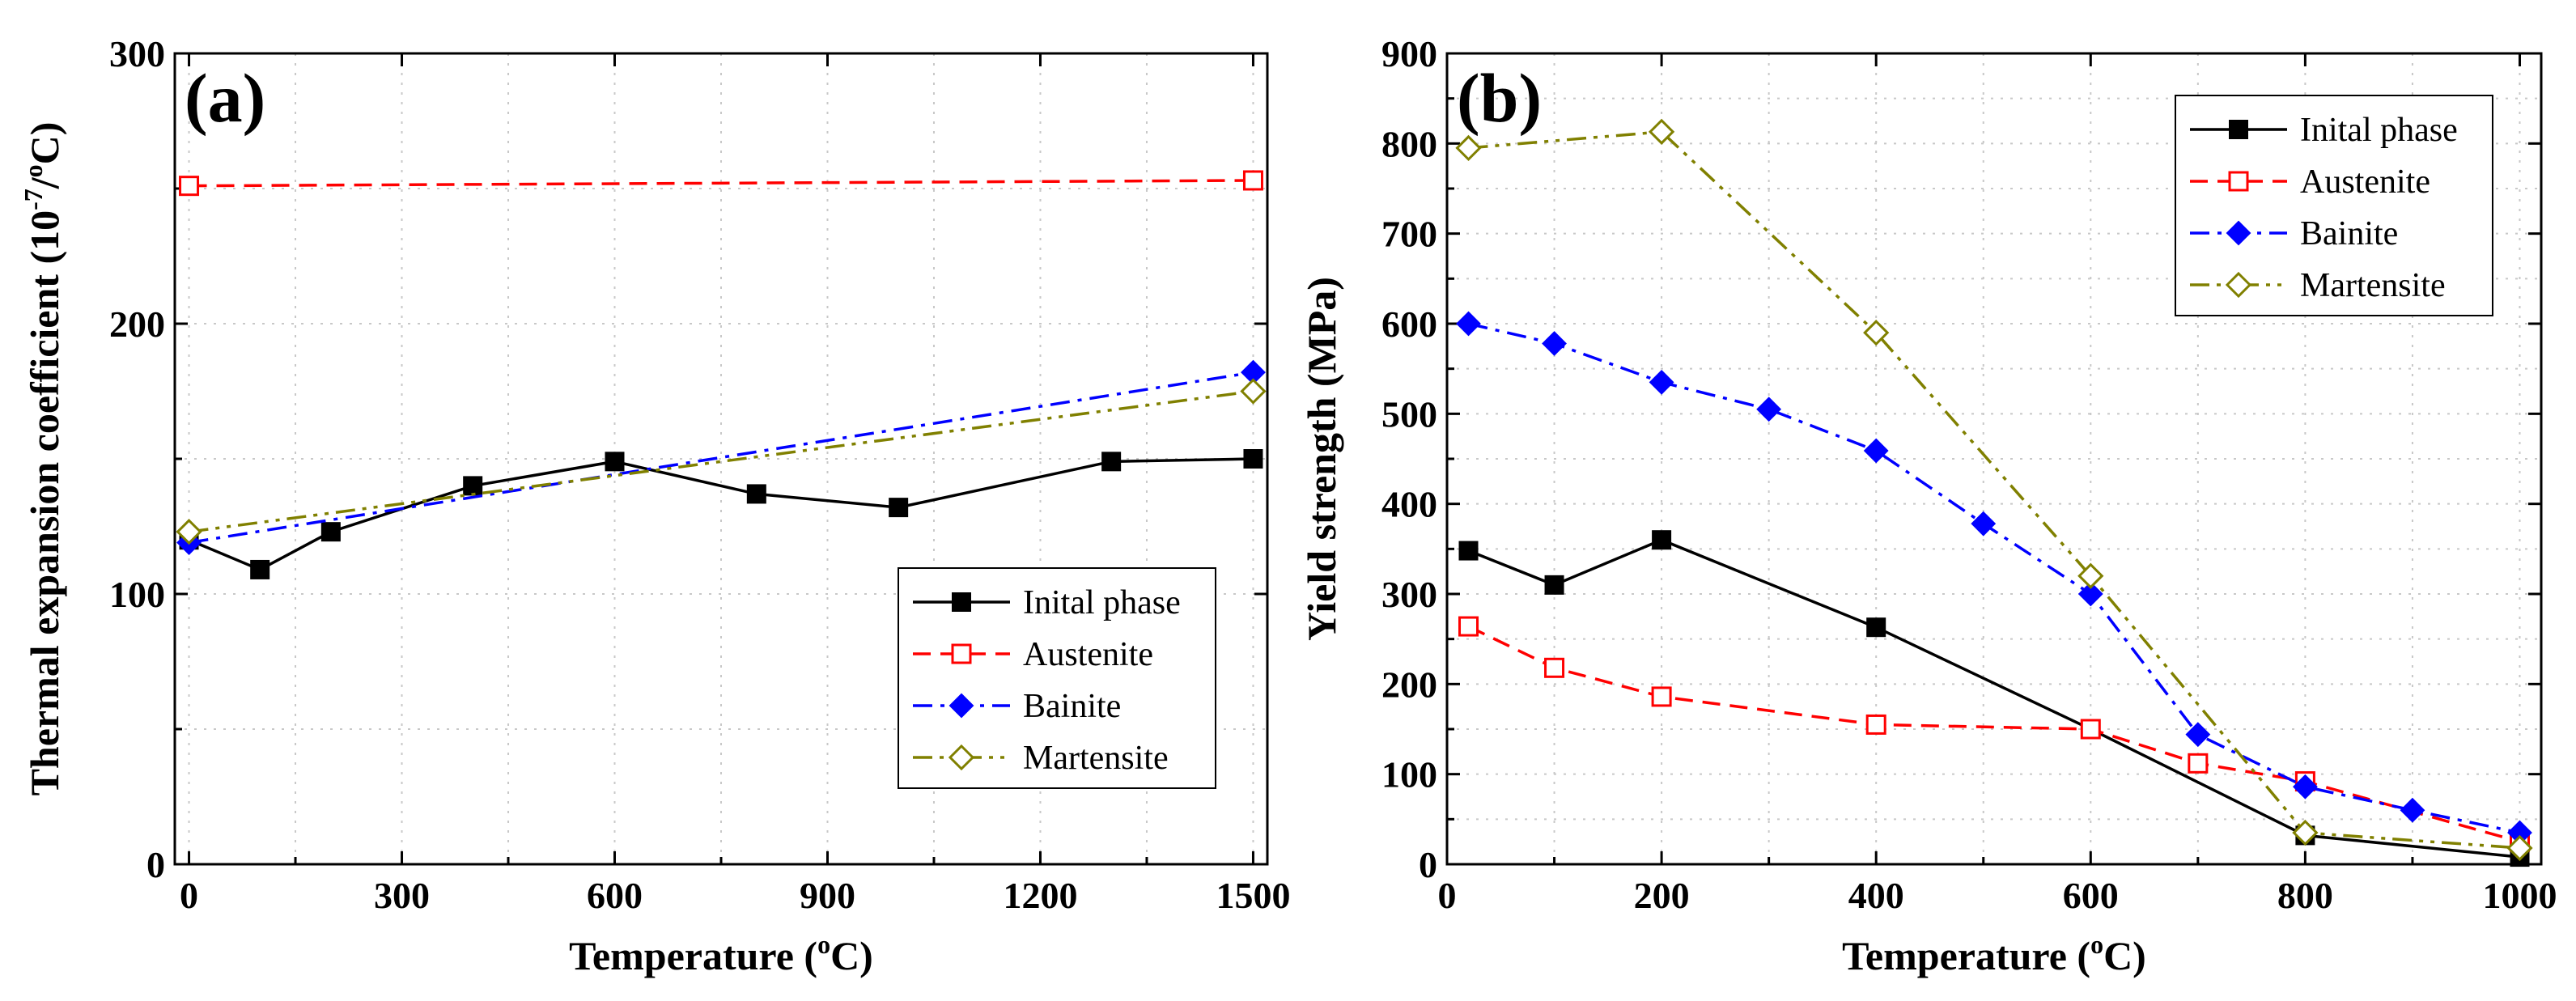 The height and width of the screenshot is (1001, 2576). I want to click on y-tick-label: 700, so click(1409, 234).